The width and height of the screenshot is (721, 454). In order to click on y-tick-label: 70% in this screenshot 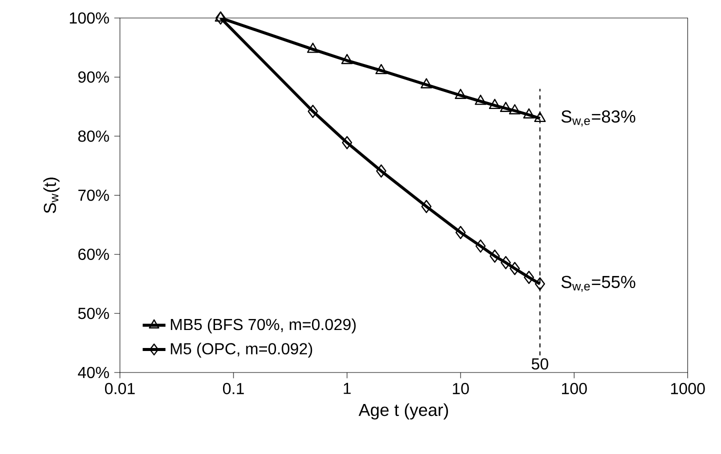, I will do `click(93, 195)`.